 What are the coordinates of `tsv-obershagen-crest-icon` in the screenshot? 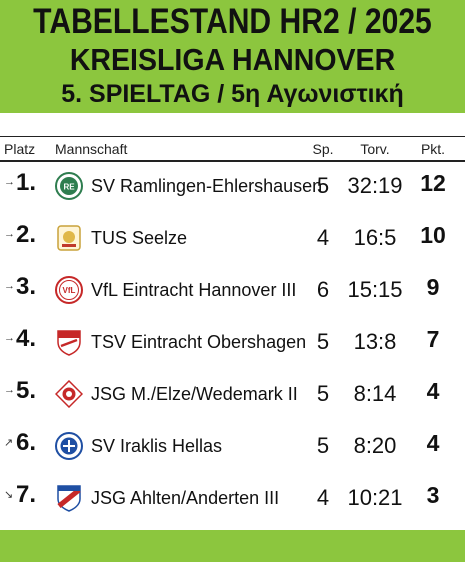 It's located at (69, 343).